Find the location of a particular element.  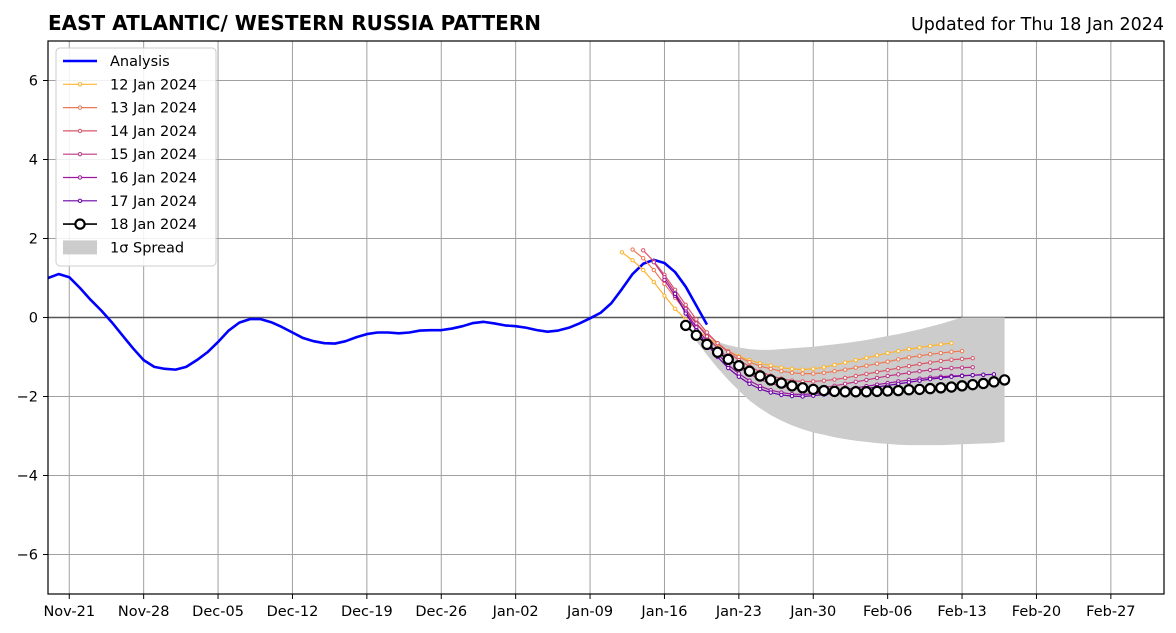

y-tick-label: 4 is located at coordinates (33, 161).